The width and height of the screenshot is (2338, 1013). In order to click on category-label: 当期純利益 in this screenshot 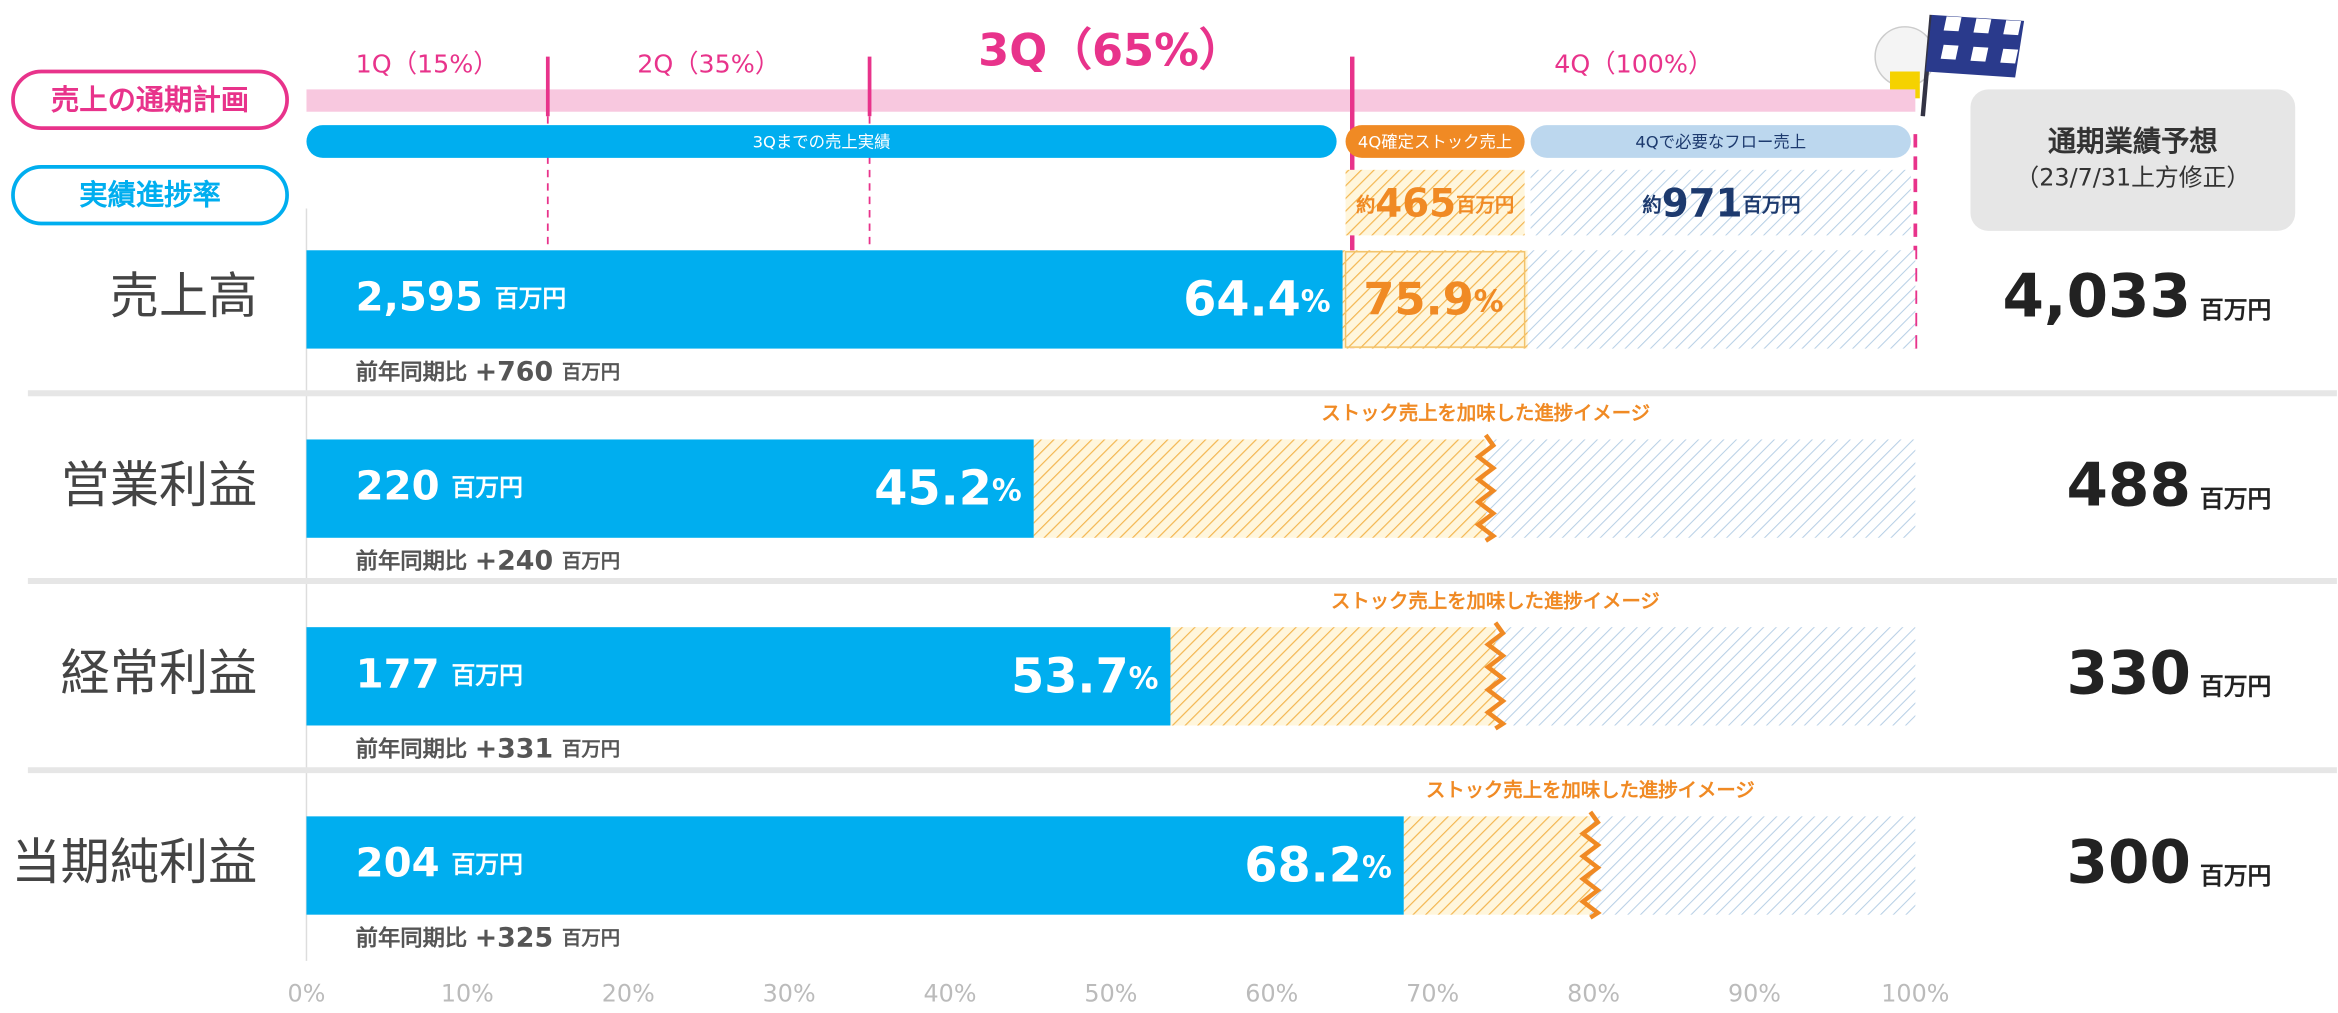, I will do `click(135, 862)`.